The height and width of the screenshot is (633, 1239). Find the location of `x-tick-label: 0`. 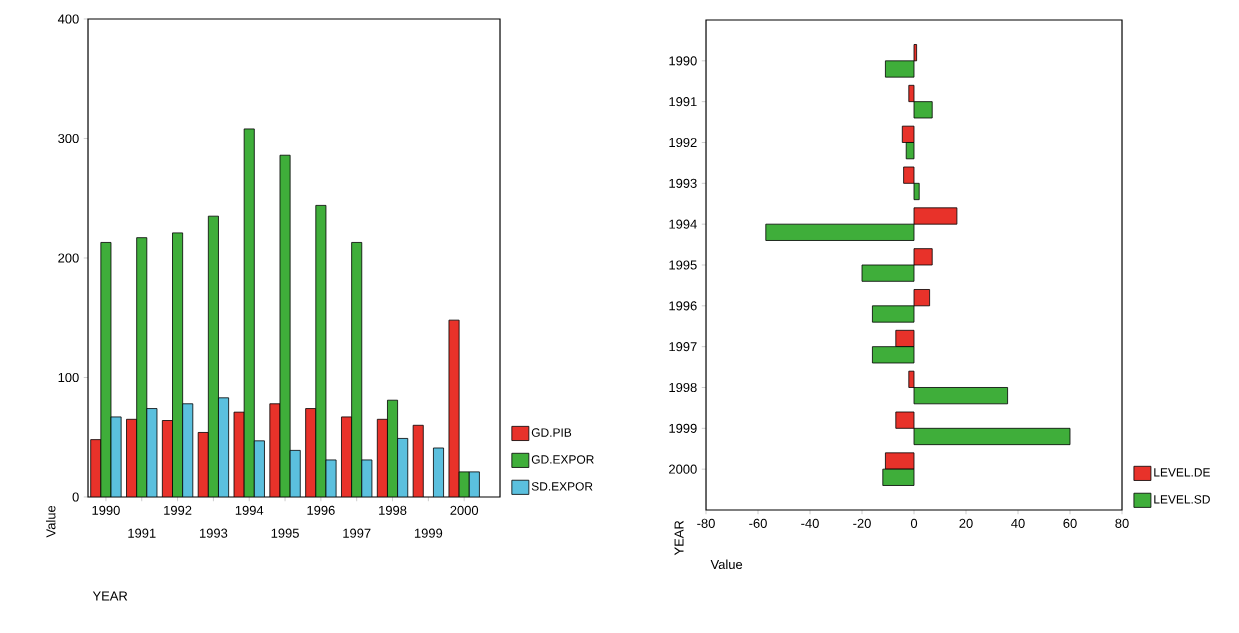

x-tick-label: 0 is located at coordinates (914, 523).